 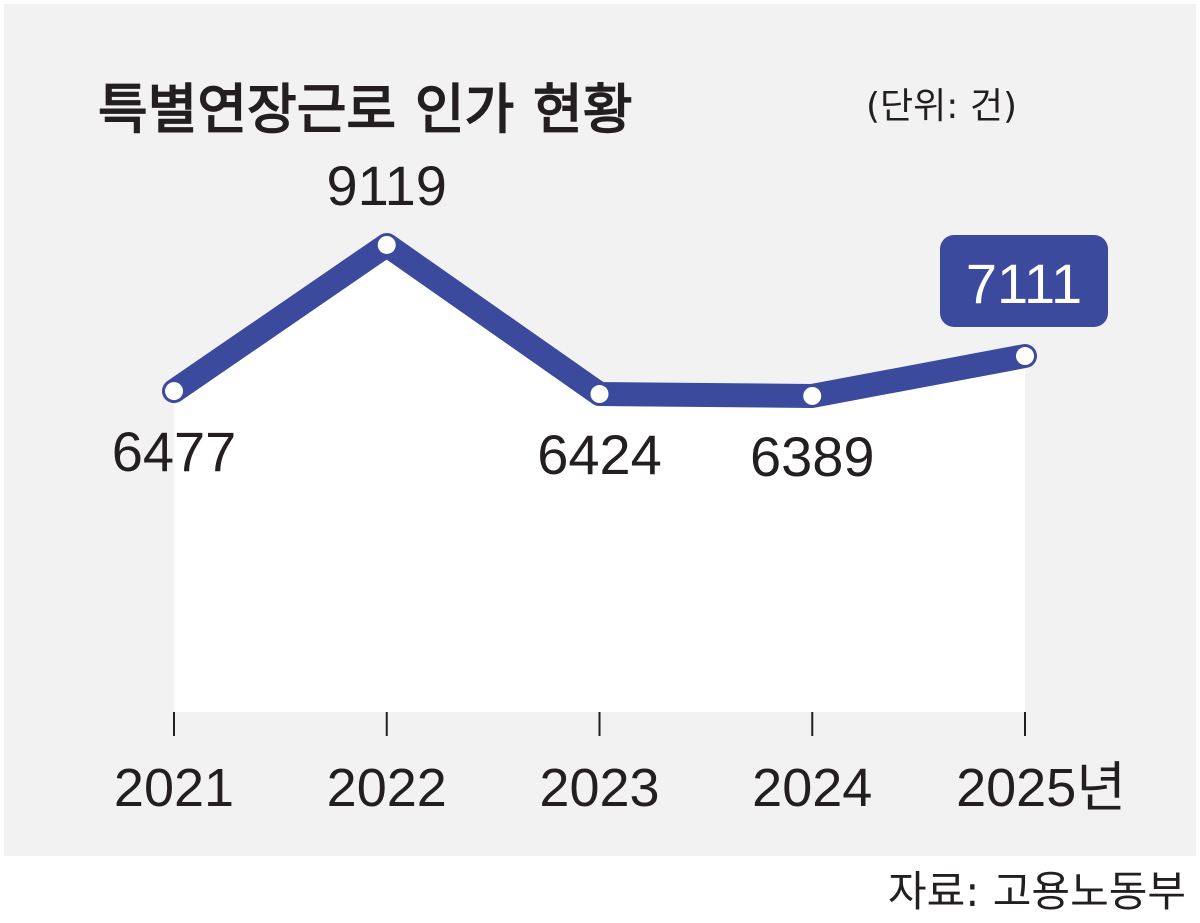 What do you see at coordinates (1041, 788) in the screenshot?
I see `x-tick-label: 2025년` at bounding box center [1041, 788].